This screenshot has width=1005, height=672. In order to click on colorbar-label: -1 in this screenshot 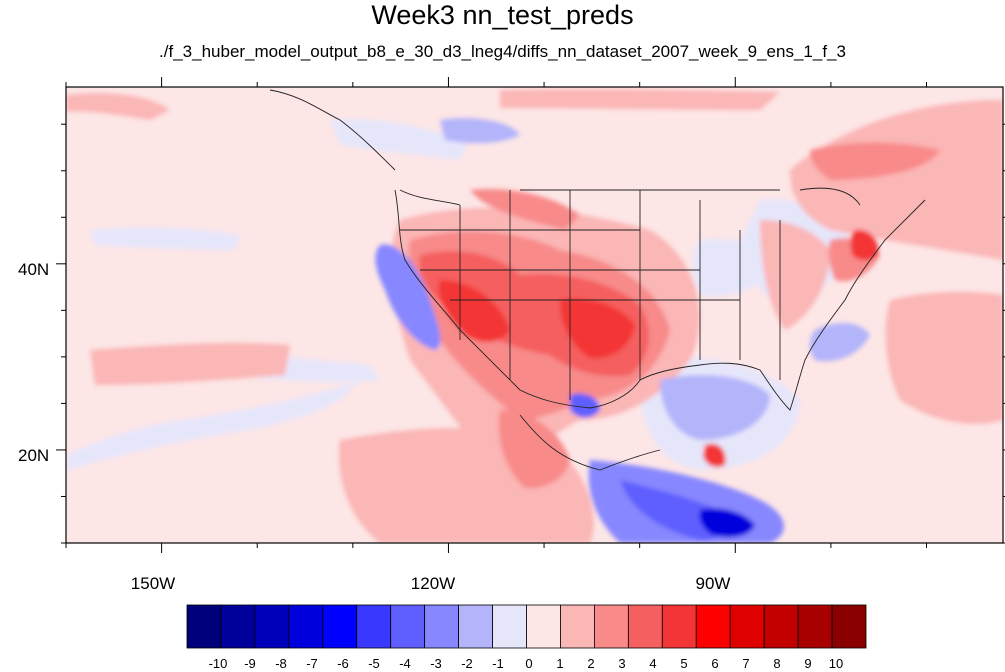, I will do `click(498, 663)`.